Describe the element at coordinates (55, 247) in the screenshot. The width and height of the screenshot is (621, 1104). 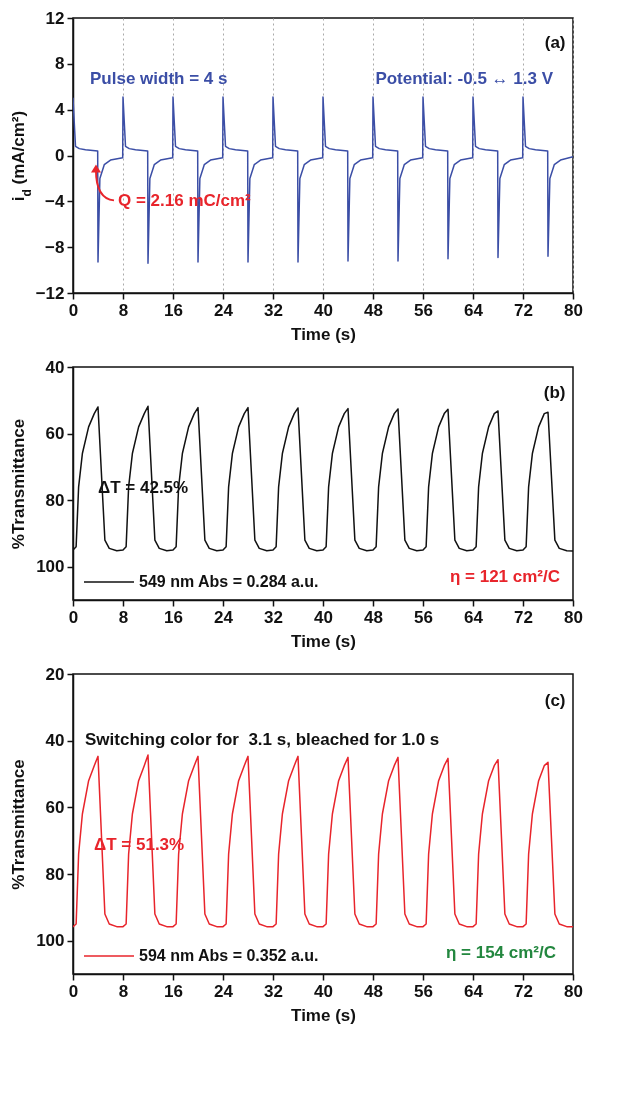
I see `y-tick-label: −8` at that location.